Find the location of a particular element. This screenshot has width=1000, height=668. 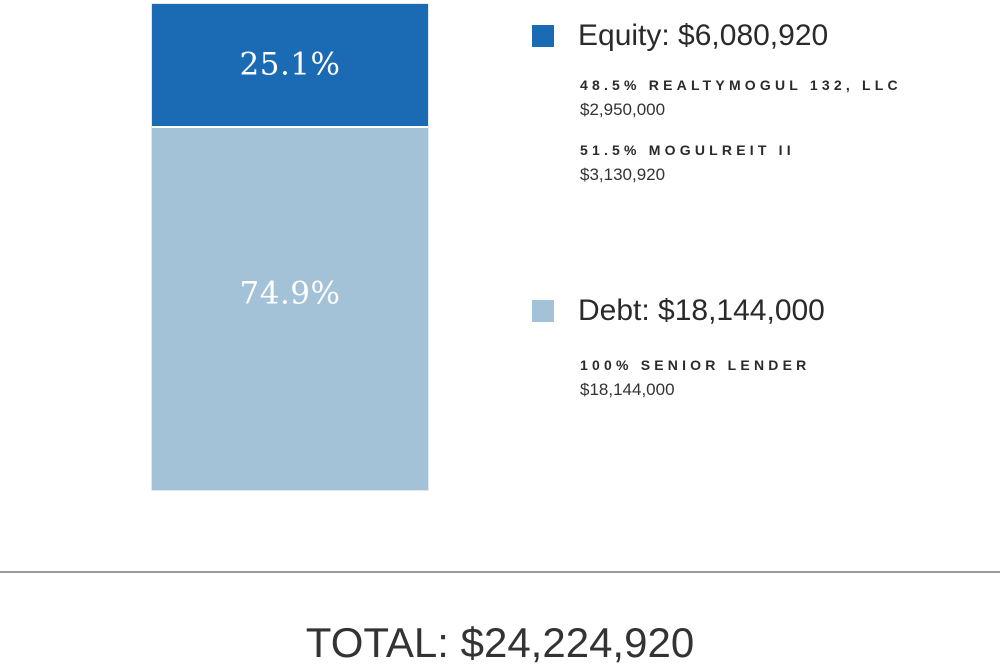

holder-amount: $3,130,920 is located at coordinates (623, 174).